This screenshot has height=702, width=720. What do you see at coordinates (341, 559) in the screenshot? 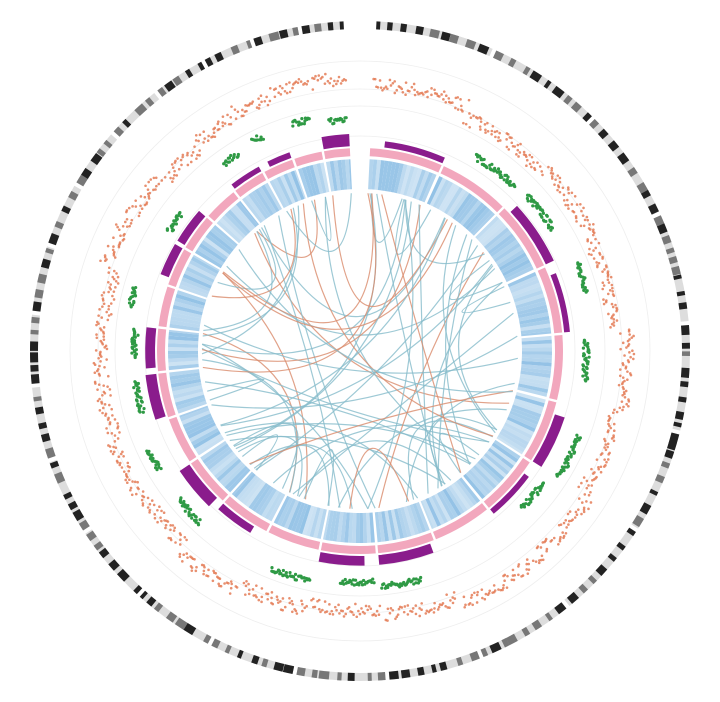
I see `bar-block` at bounding box center [341, 559].